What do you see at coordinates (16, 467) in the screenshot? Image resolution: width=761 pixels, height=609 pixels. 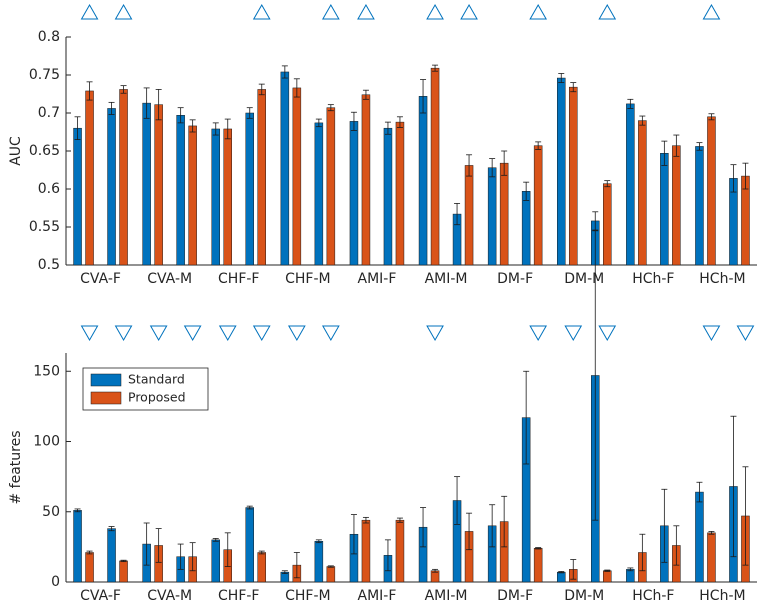 I see `y-axis-label: # features` at bounding box center [16, 467].